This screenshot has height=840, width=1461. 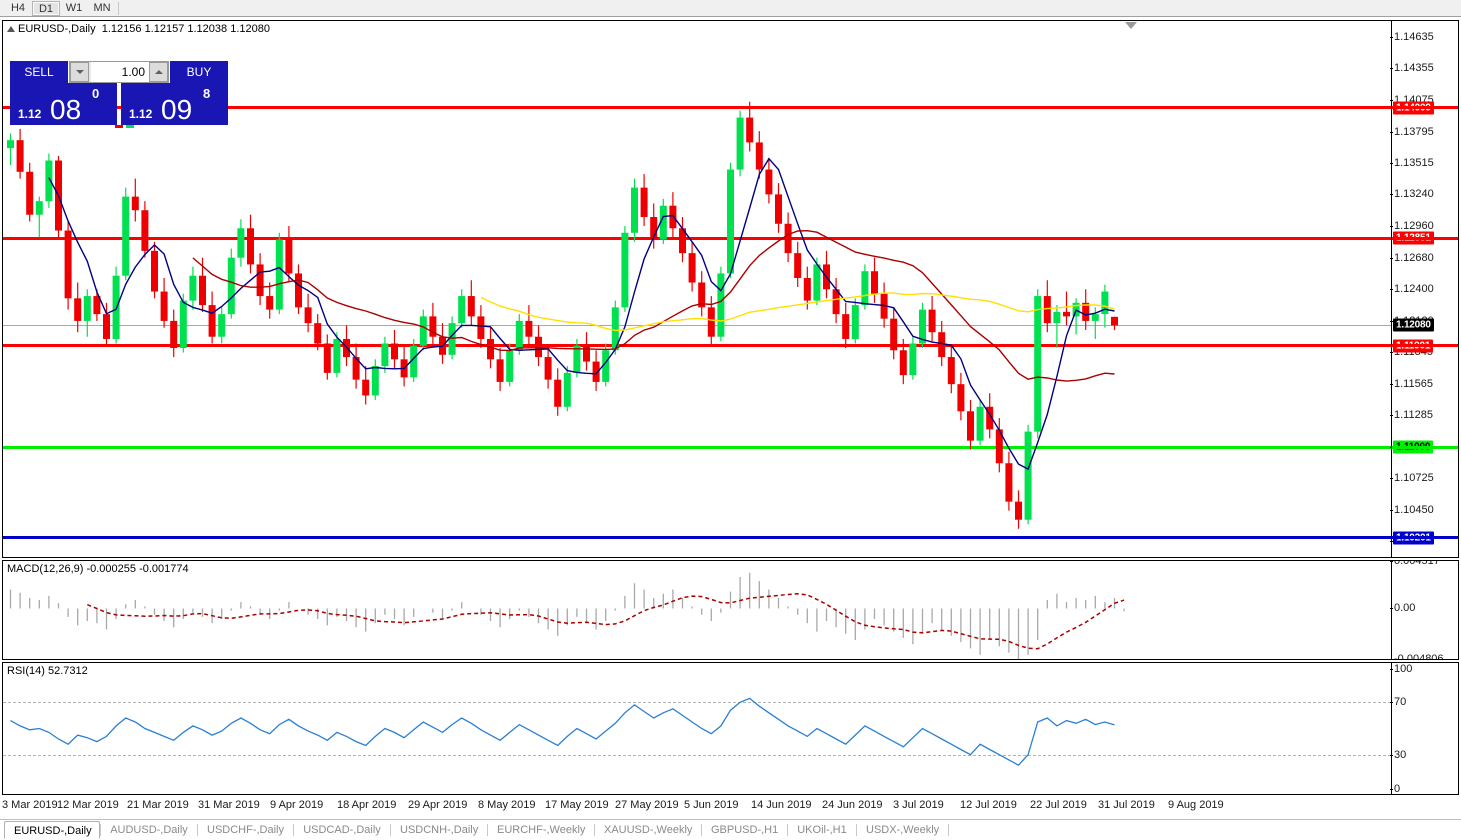 I want to click on volume-decrease-button, so click(x=79, y=72).